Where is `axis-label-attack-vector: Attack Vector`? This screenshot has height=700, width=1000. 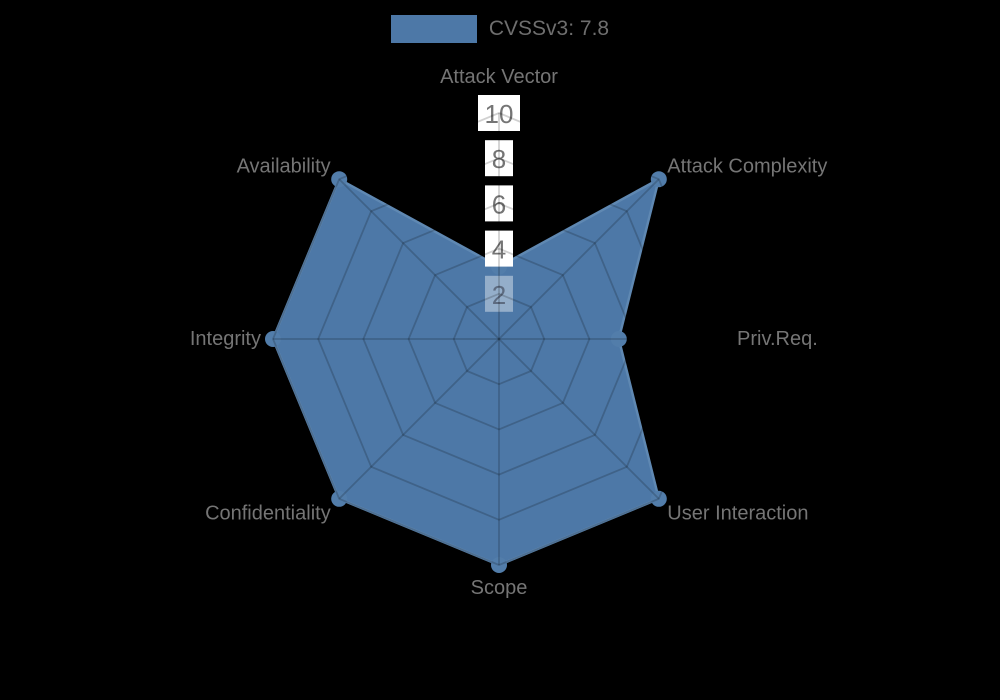
axis-label-attack-vector: Attack Vector is located at coordinates (499, 77).